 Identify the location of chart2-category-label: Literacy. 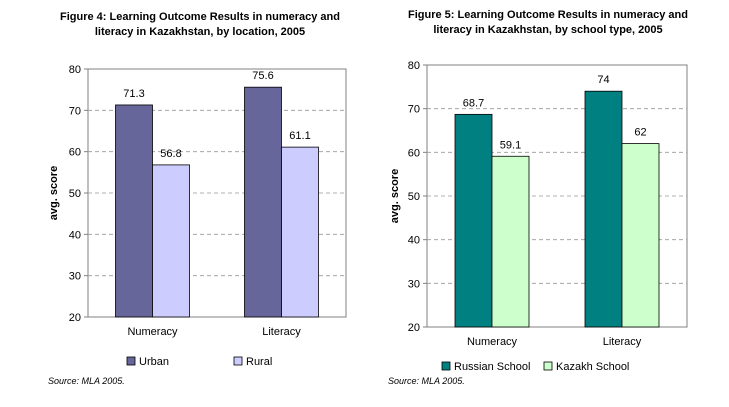
(622, 342).